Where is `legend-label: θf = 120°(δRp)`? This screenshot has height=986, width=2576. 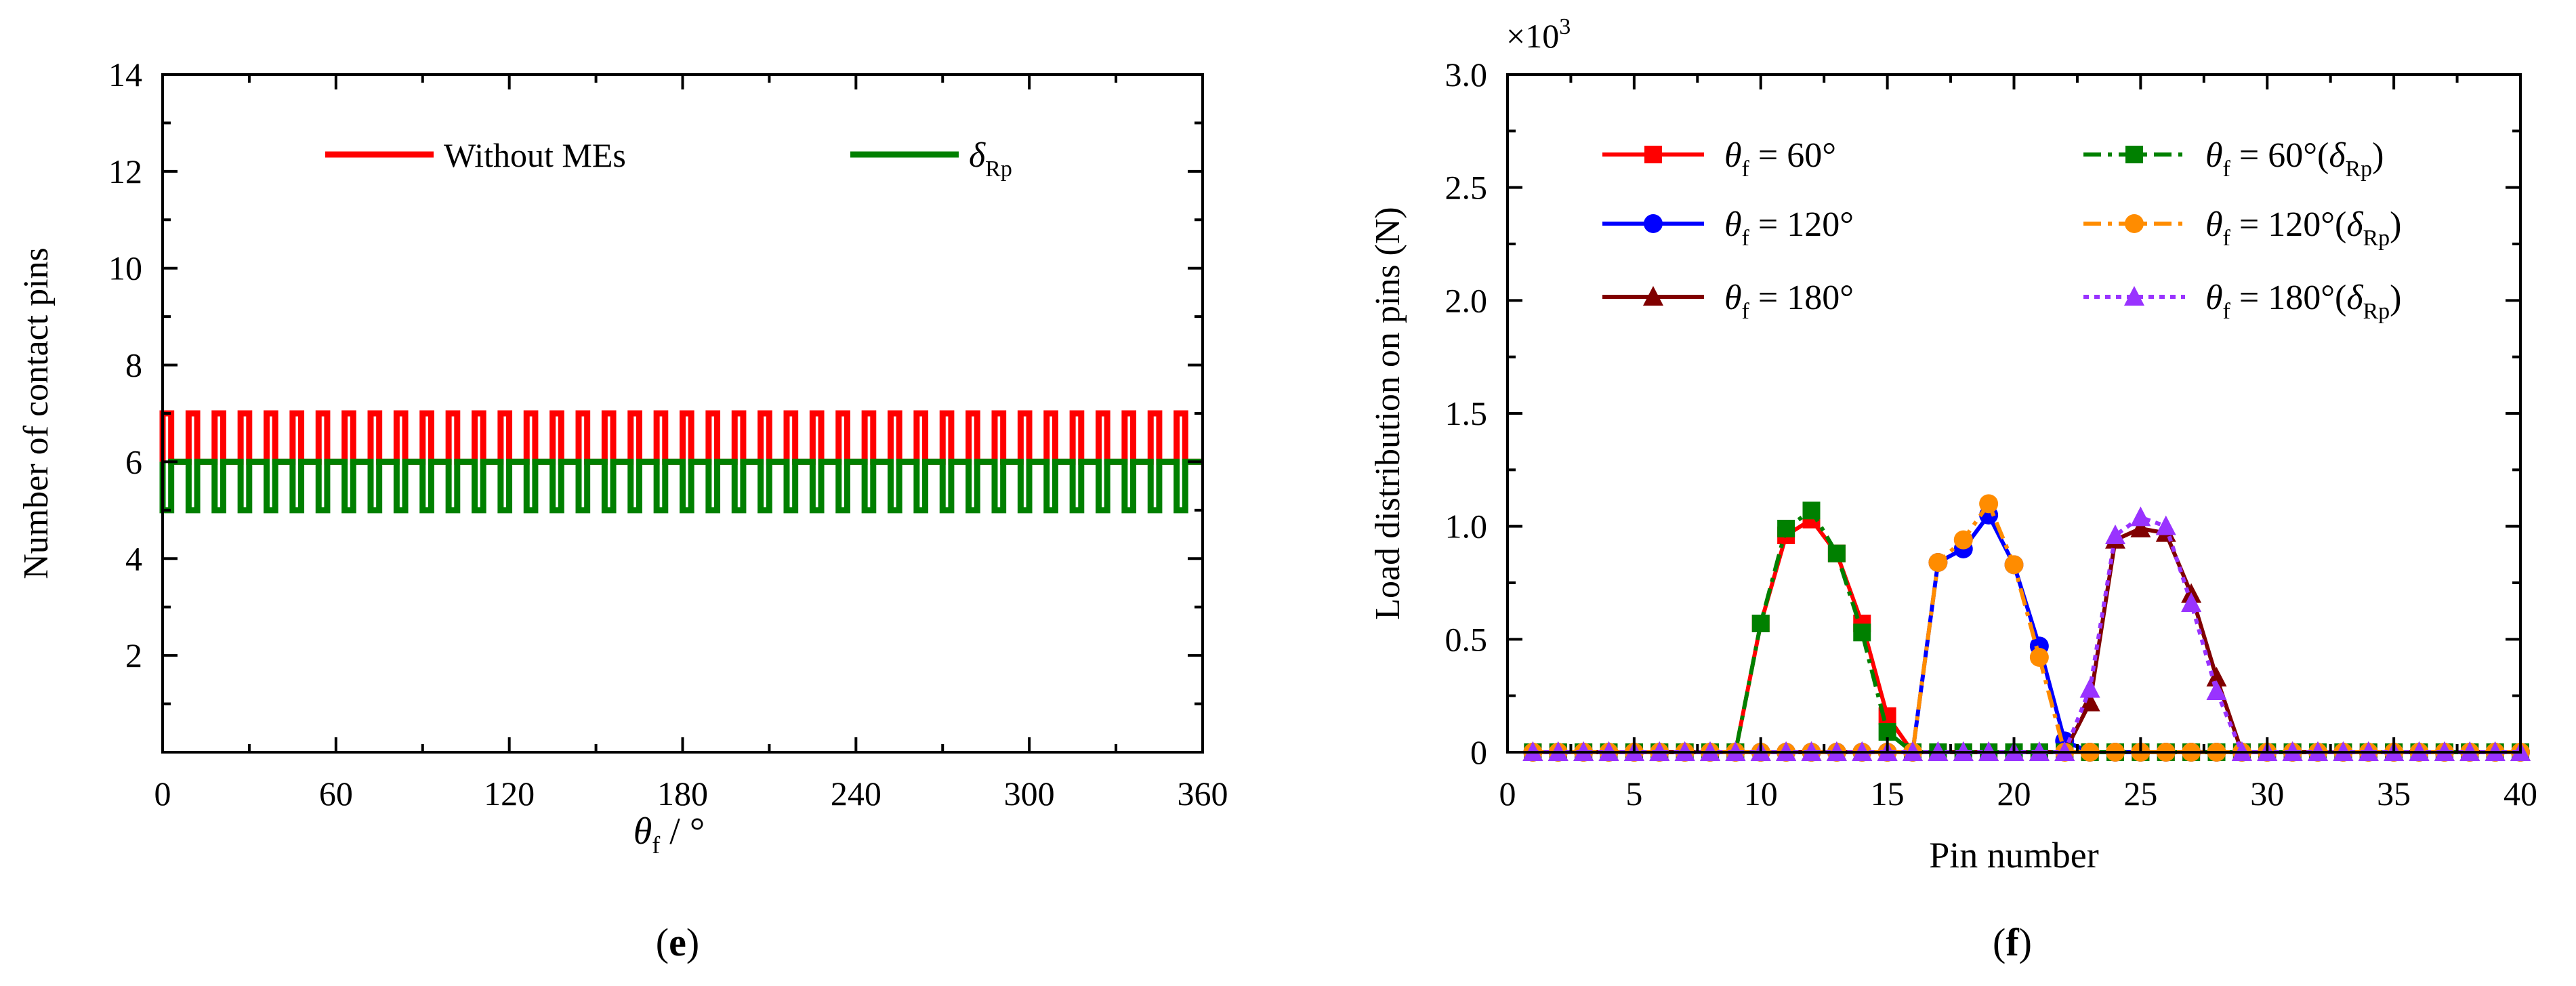
legend-label: θf = 120°(δRp) is located at coordinates (2303, 228).